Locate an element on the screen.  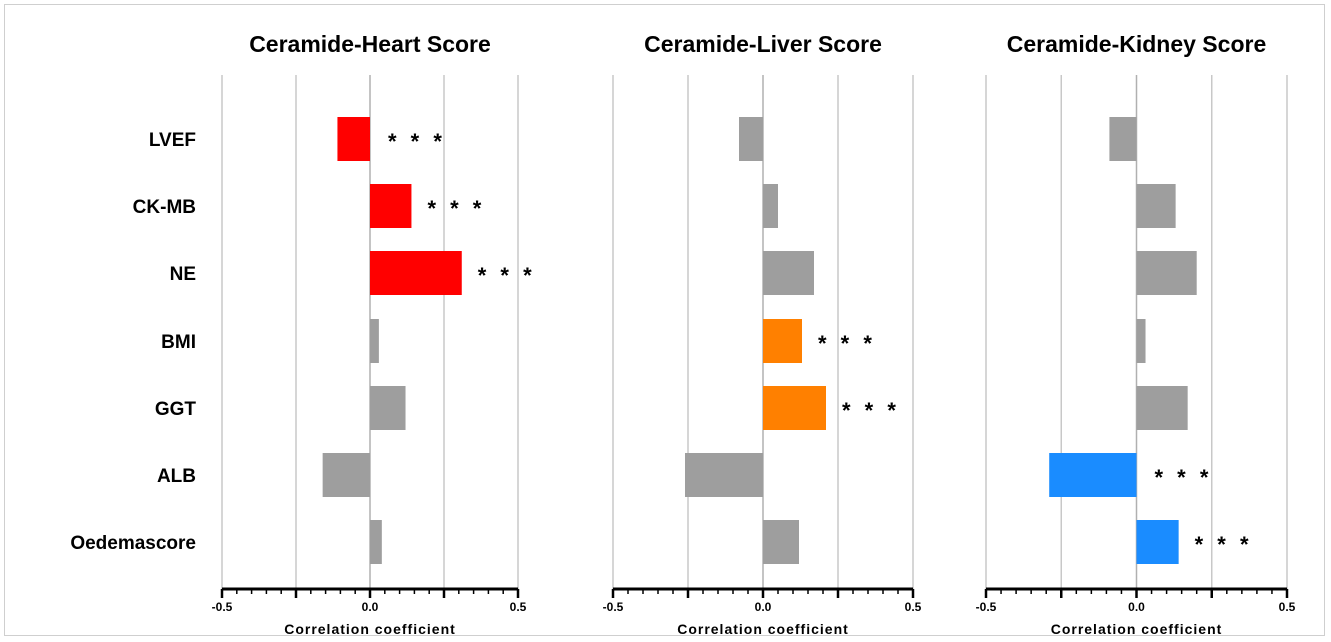
category-label: NE is located at coordinates (183, 274).